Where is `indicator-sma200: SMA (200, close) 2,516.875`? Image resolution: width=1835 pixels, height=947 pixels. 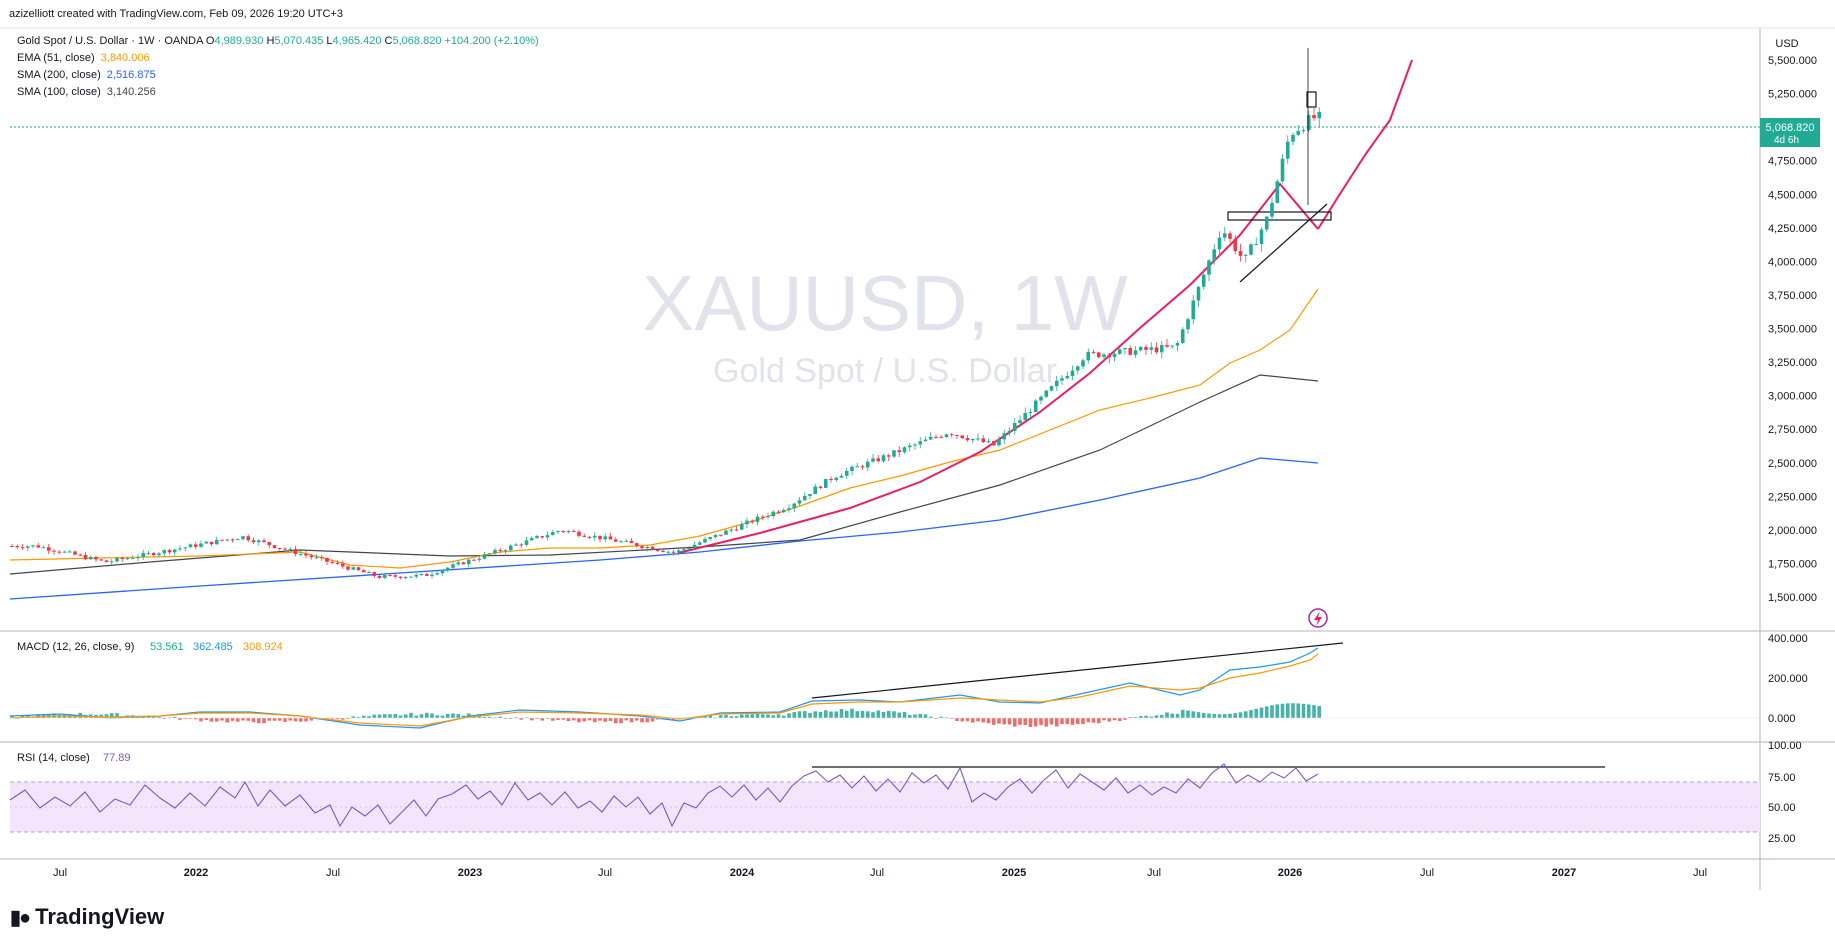 indicator-sma200: SMA (200, close) 2,516.875 is located at coordinates (86, 75).